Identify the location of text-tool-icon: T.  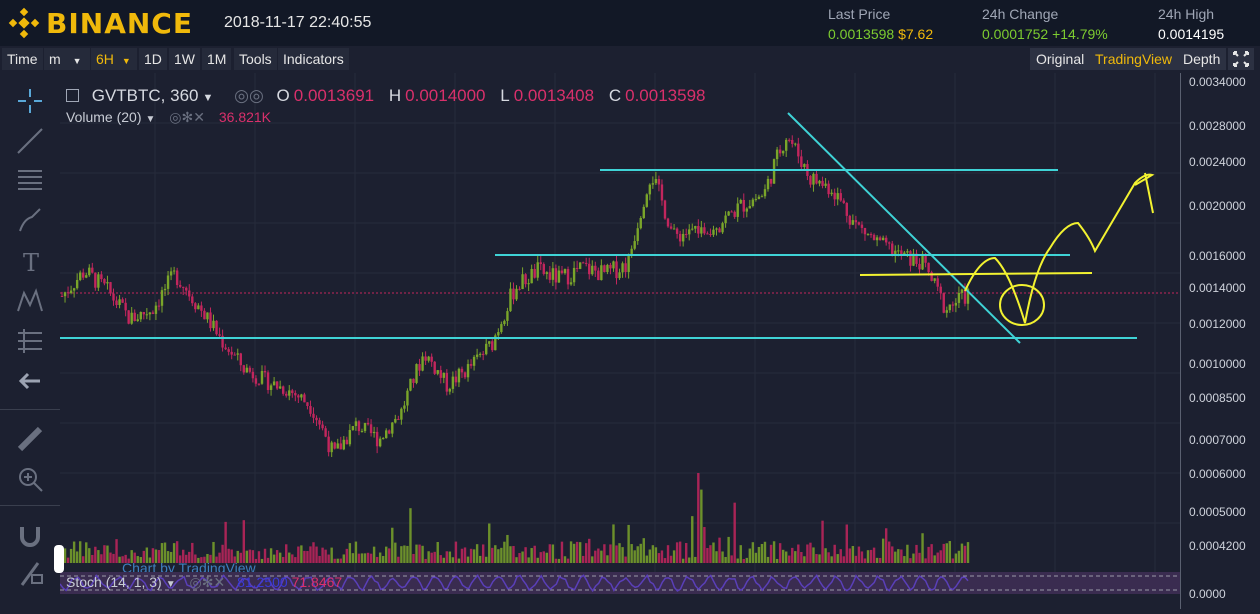
(30, 261).